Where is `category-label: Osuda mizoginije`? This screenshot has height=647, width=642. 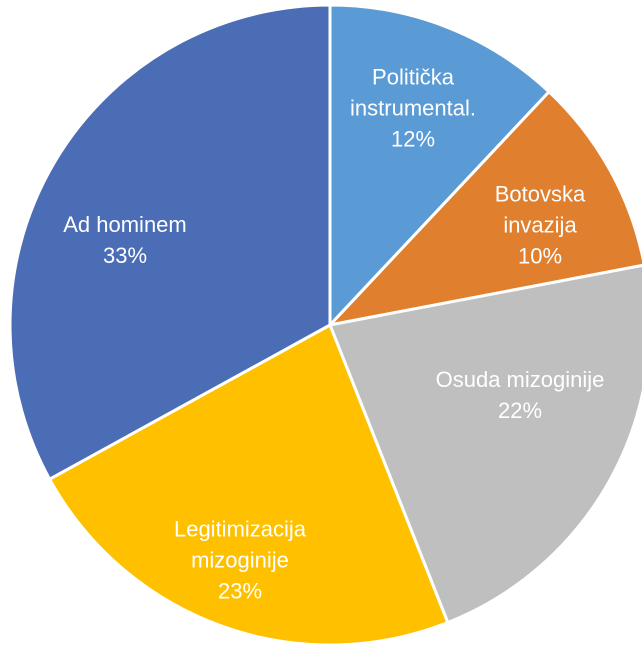
category-label: Osuda mizoginije is located at coordinates (520, 379).